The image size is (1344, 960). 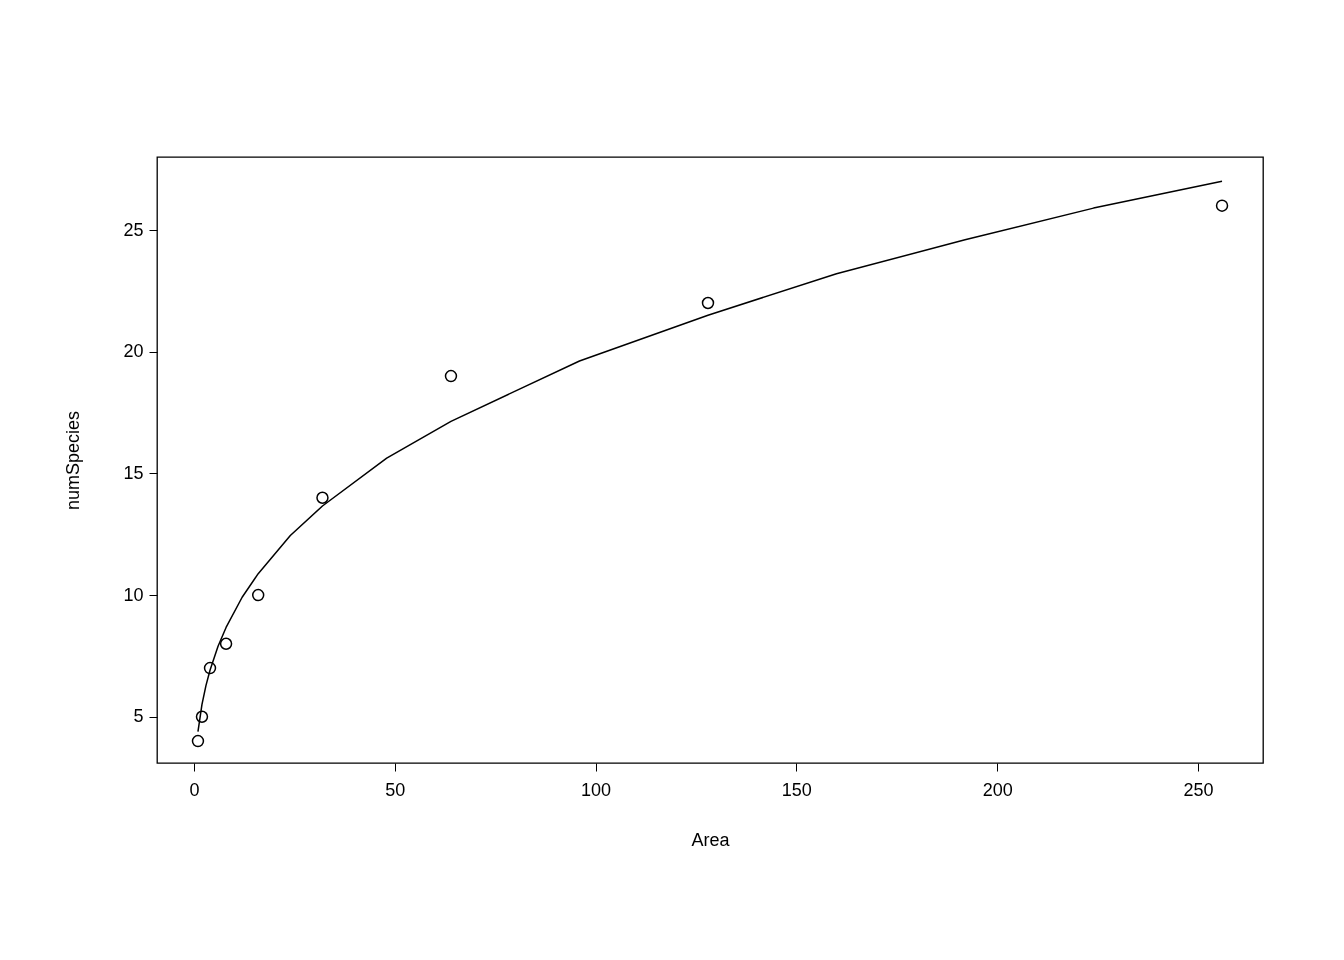 I want to click on x-tick-label: 0, so click(x=194, y=789).